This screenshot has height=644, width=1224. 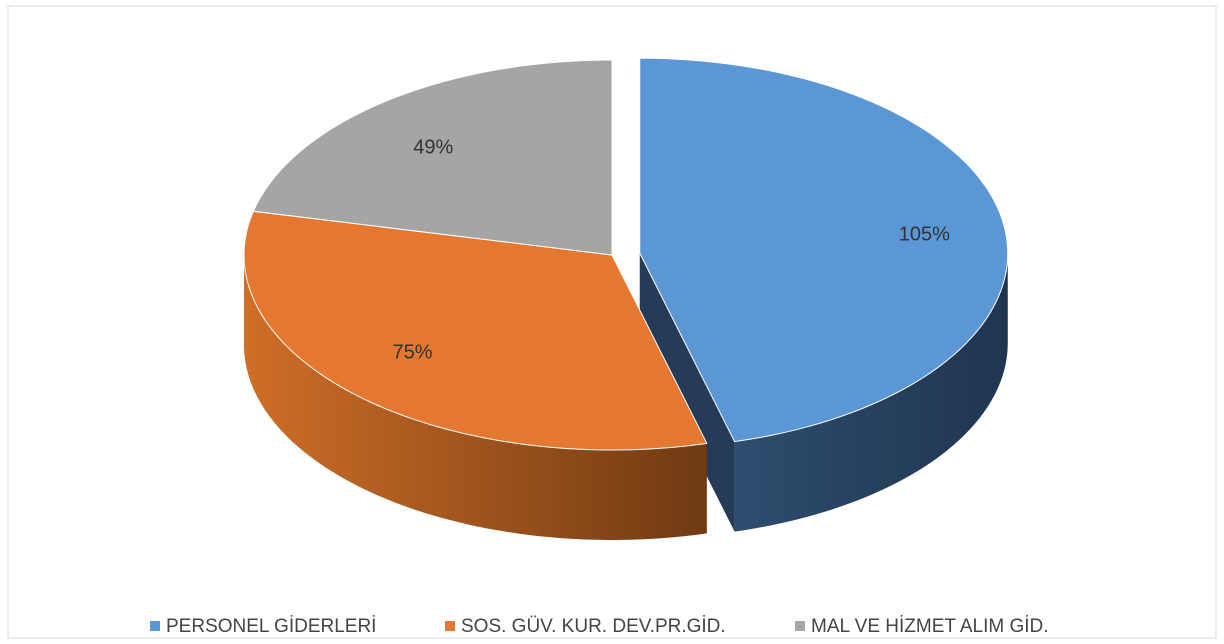 What do you see at coordinates (593, 626) in the screenshot?
I see `legend-label: SOS. GÜV. KUR. DEV.PR.GİD.` at bounding box center [593, 626].